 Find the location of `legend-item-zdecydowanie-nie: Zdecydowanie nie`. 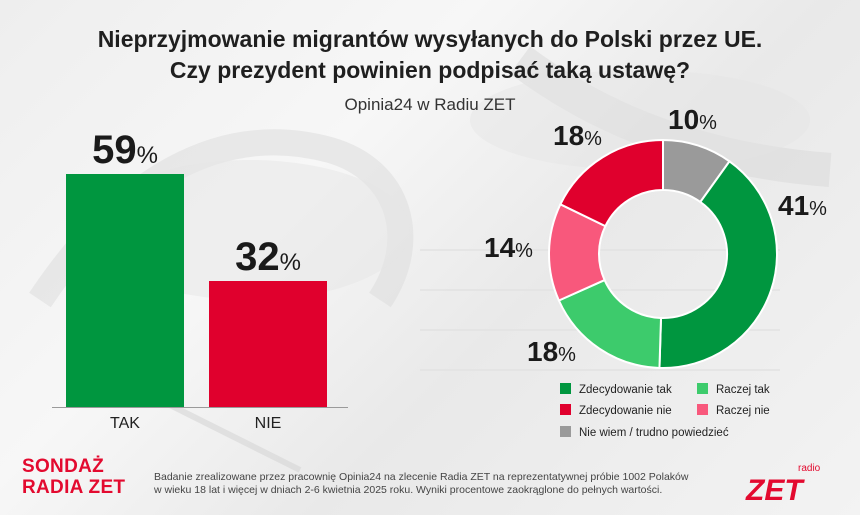

legend-item-zdecydowanie-nie: Zdecydowanie nie is located at coordinates (616, 410).